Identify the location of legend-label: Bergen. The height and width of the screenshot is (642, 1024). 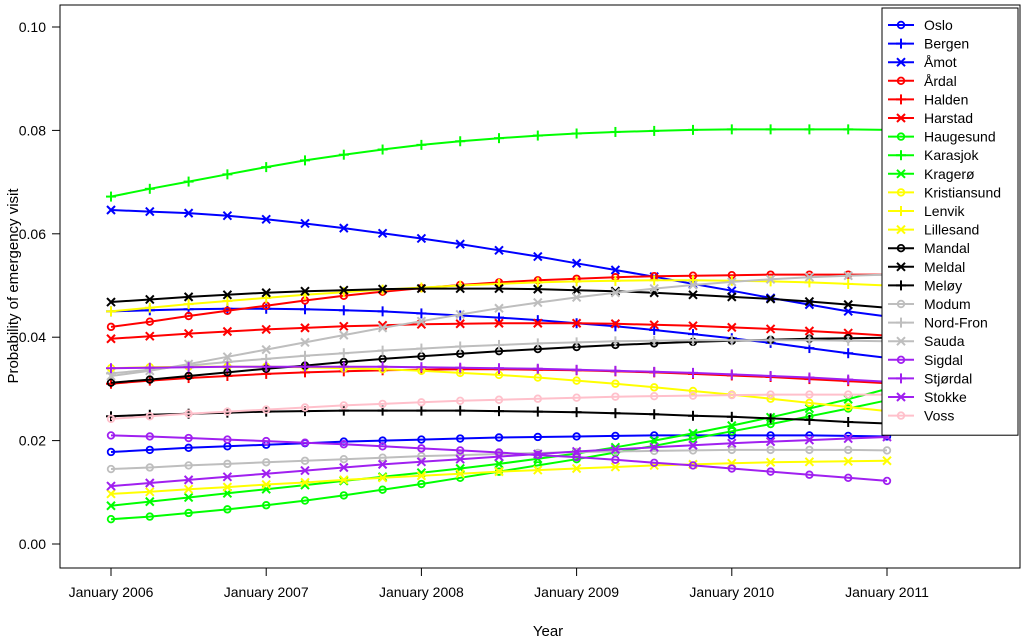
(946, 44).